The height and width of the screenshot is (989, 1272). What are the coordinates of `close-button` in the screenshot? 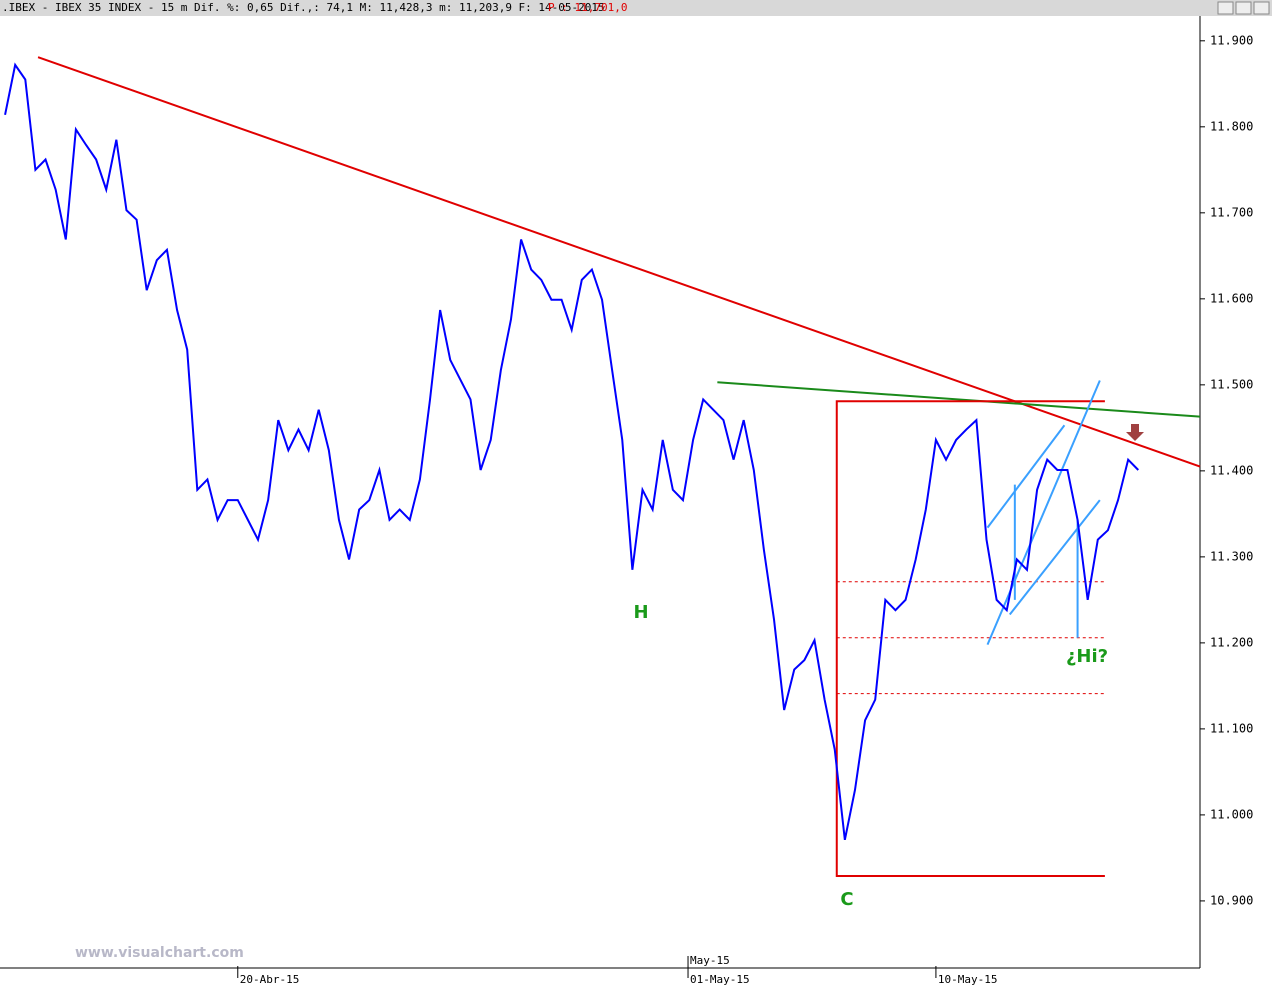 It's located at (1261, 8).